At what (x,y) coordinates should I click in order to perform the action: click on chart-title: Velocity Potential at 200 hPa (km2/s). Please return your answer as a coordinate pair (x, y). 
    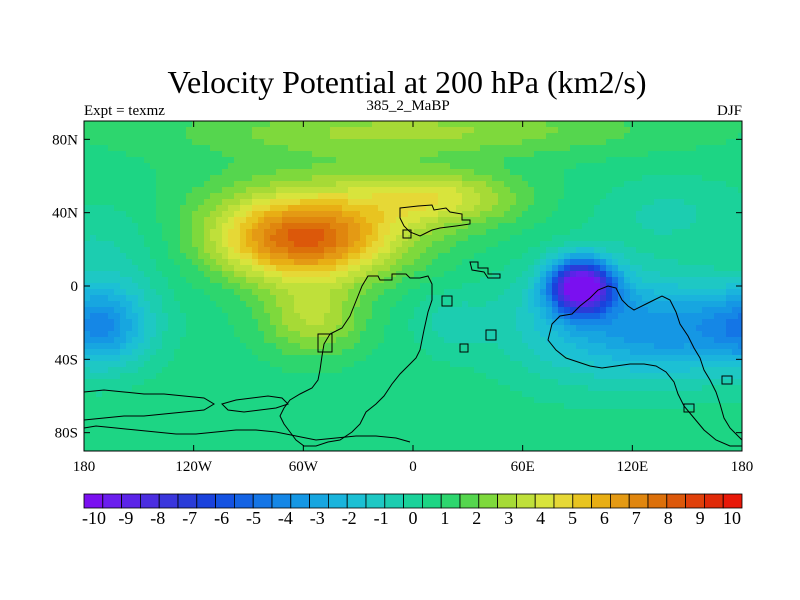
    Looking at the image, I should click on (406, 82).